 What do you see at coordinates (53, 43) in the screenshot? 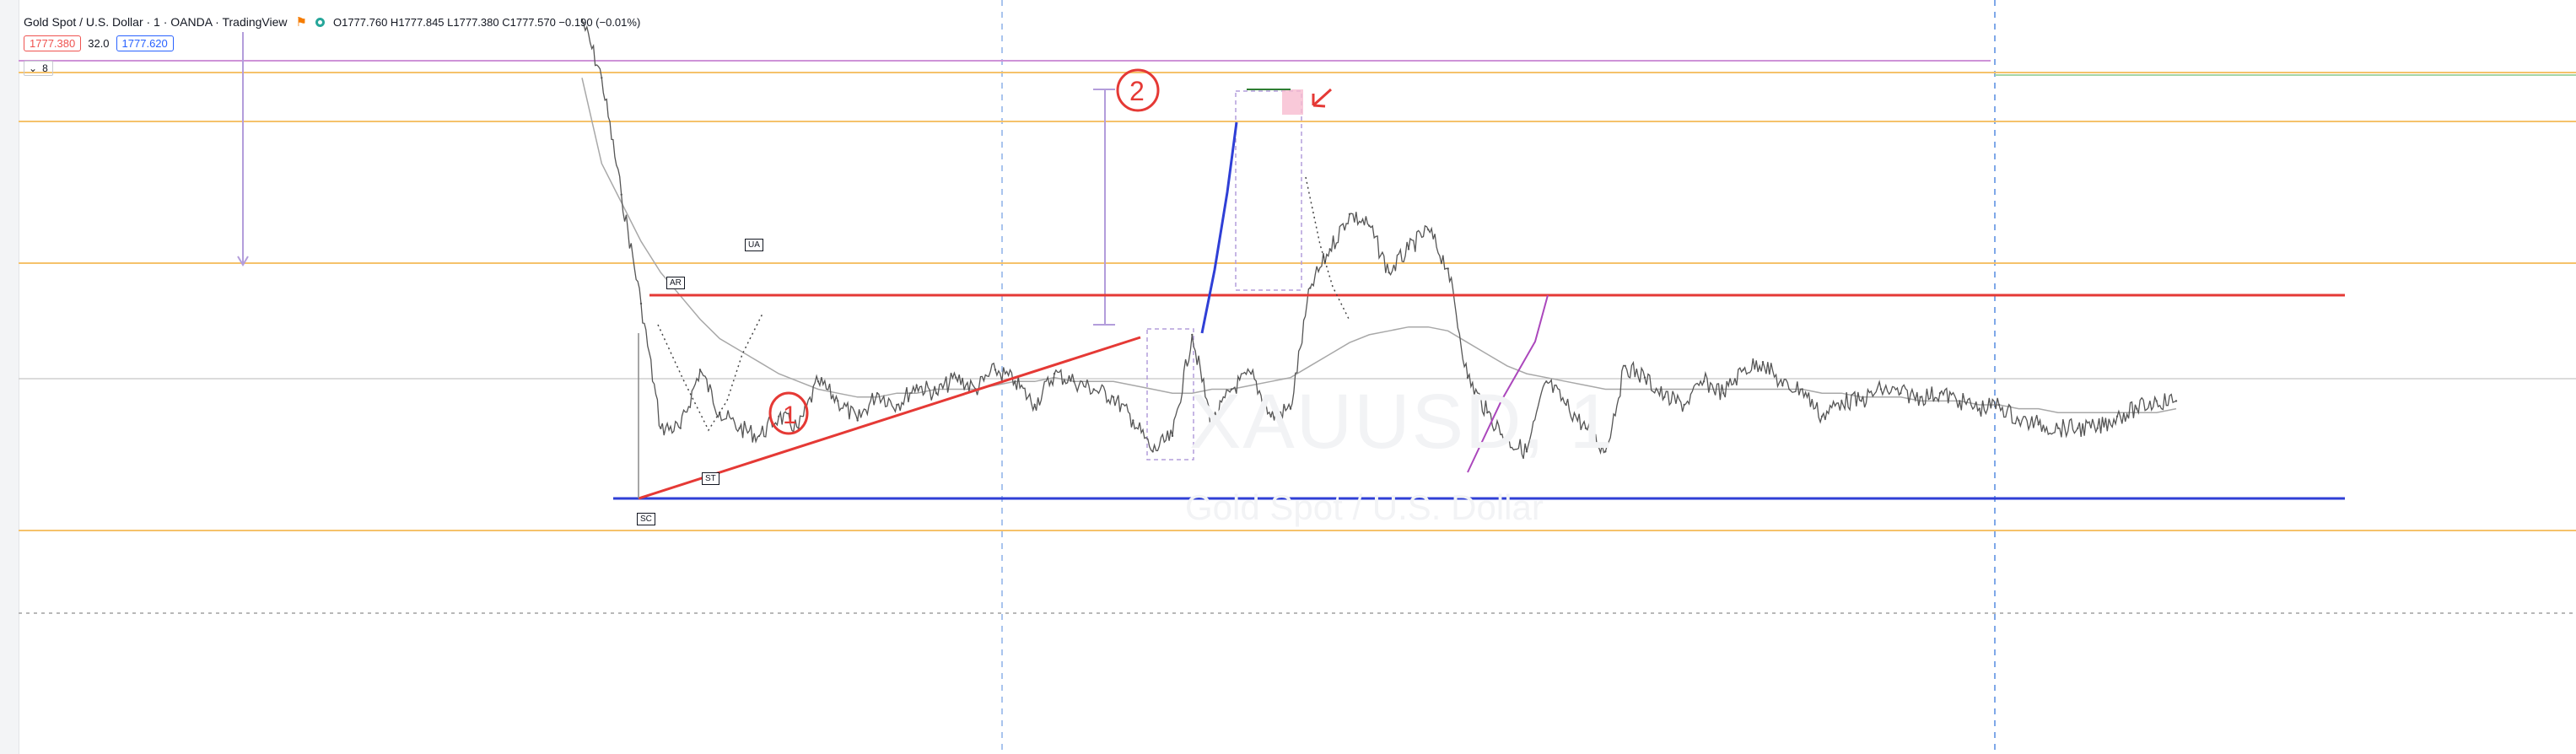
I see `sell-price-button: 1777.380` at bounding box center [53, 43].